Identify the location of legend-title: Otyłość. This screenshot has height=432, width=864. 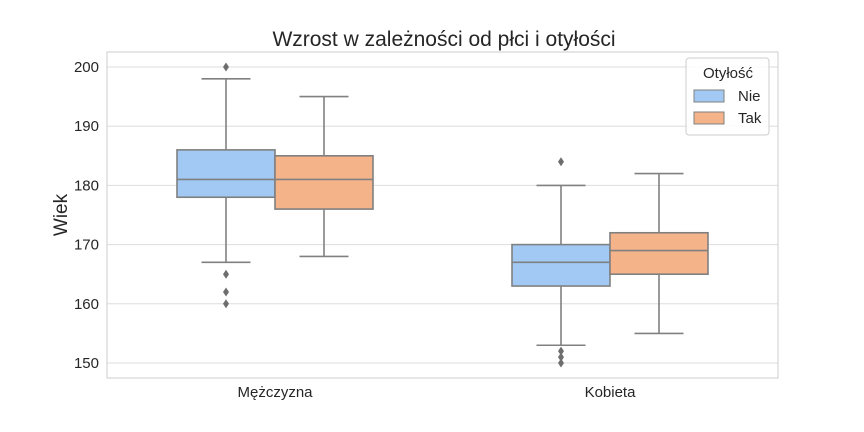
(728, 73).